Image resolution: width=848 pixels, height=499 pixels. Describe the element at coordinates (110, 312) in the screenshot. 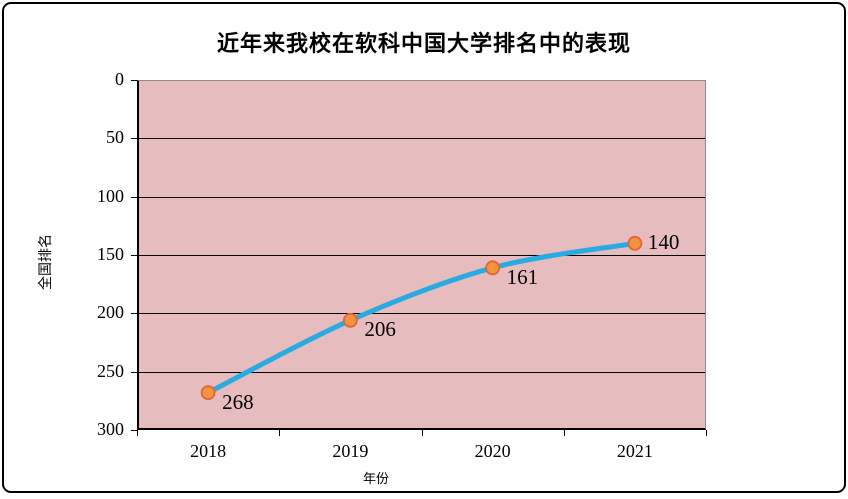

I see `y-tick-label: 200` at that location.